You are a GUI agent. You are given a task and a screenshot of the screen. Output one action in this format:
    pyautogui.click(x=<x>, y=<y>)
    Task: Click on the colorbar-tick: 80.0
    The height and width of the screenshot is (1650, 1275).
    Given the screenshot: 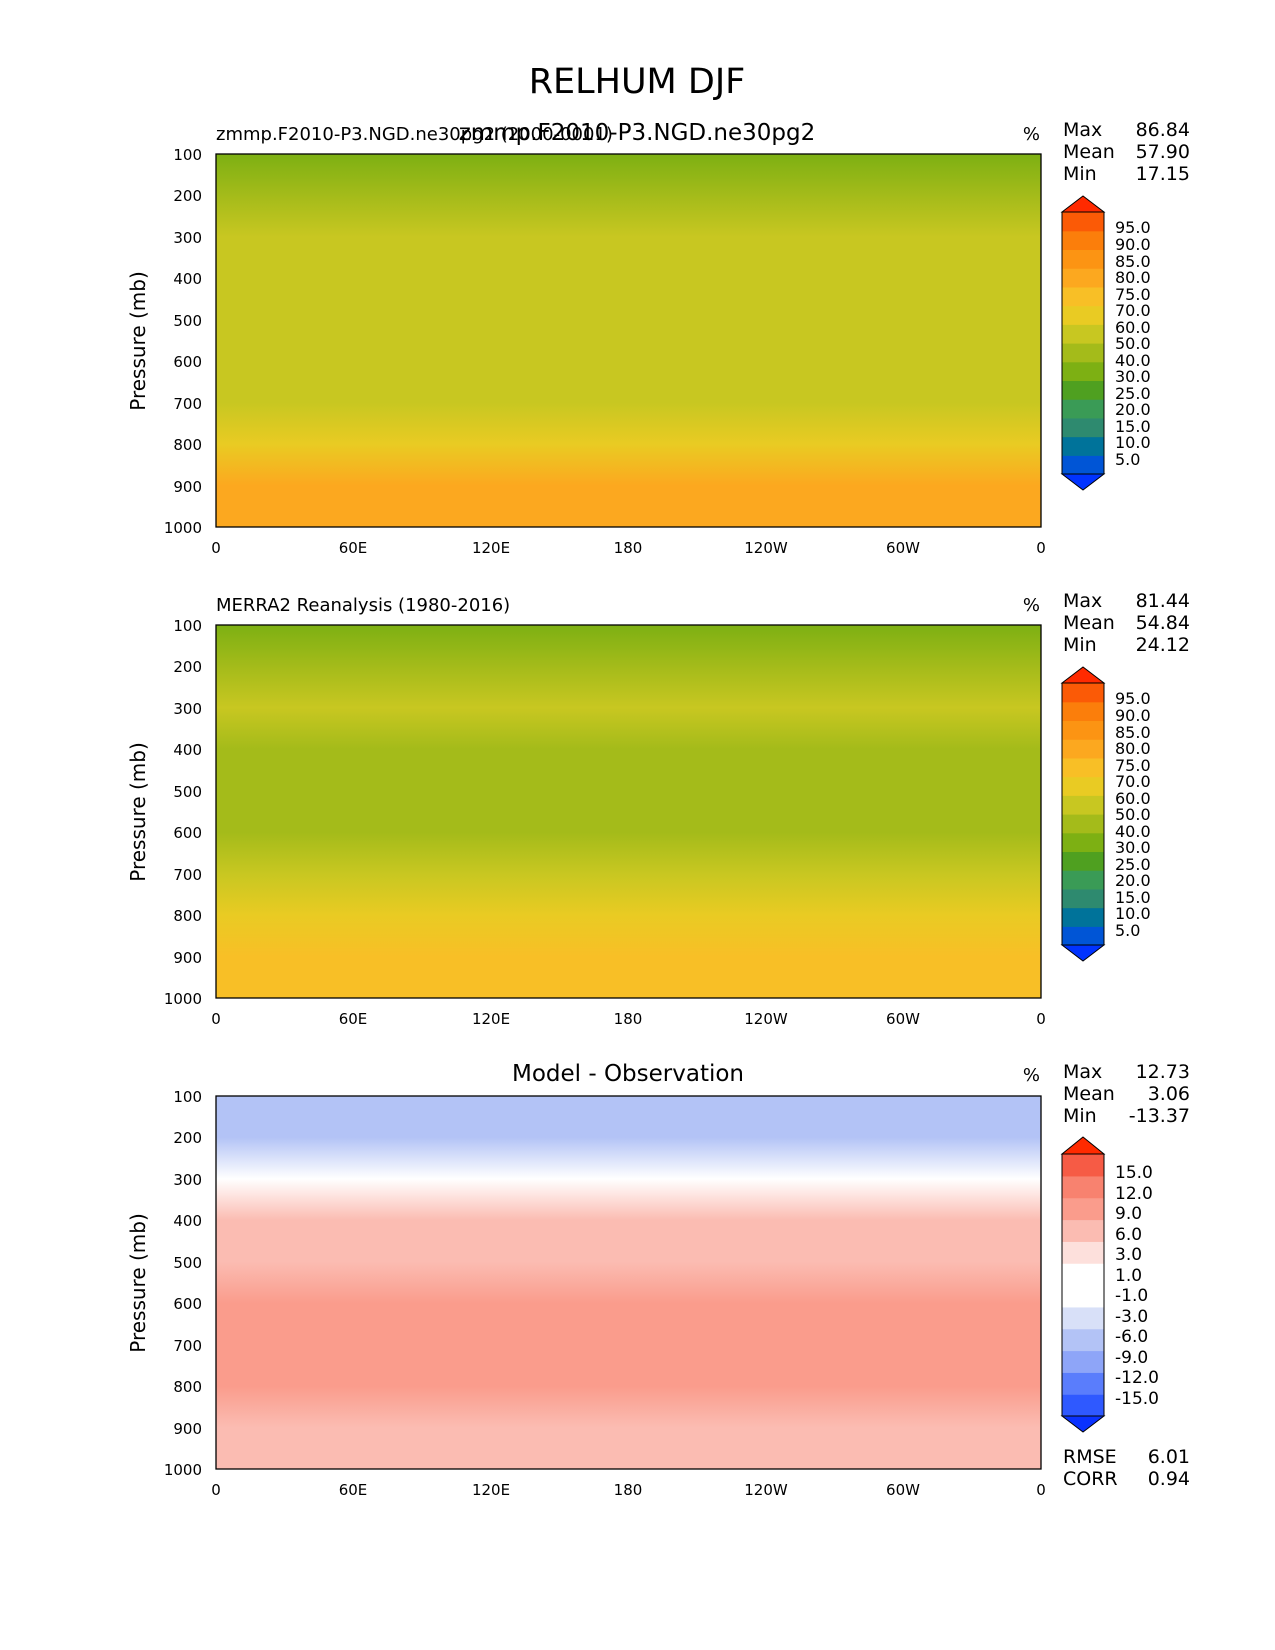 What is the action you would take?
    pyautogui.click(x=1133, y=277)
    